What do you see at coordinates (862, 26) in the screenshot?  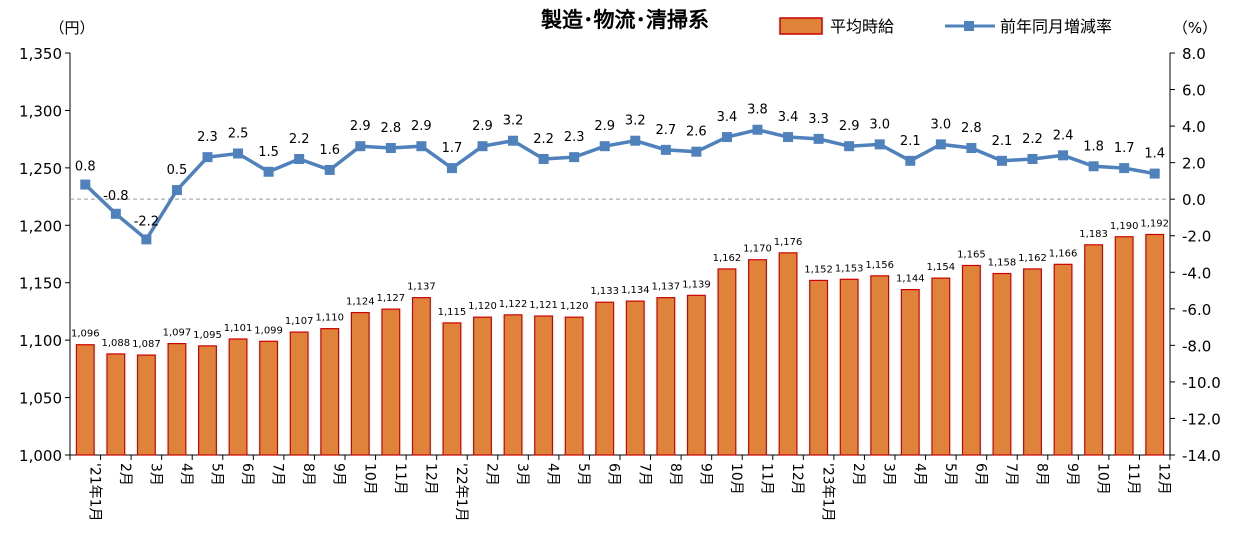 I see `legend-bar-label: 平均時給` at bounding box center [862, 26].